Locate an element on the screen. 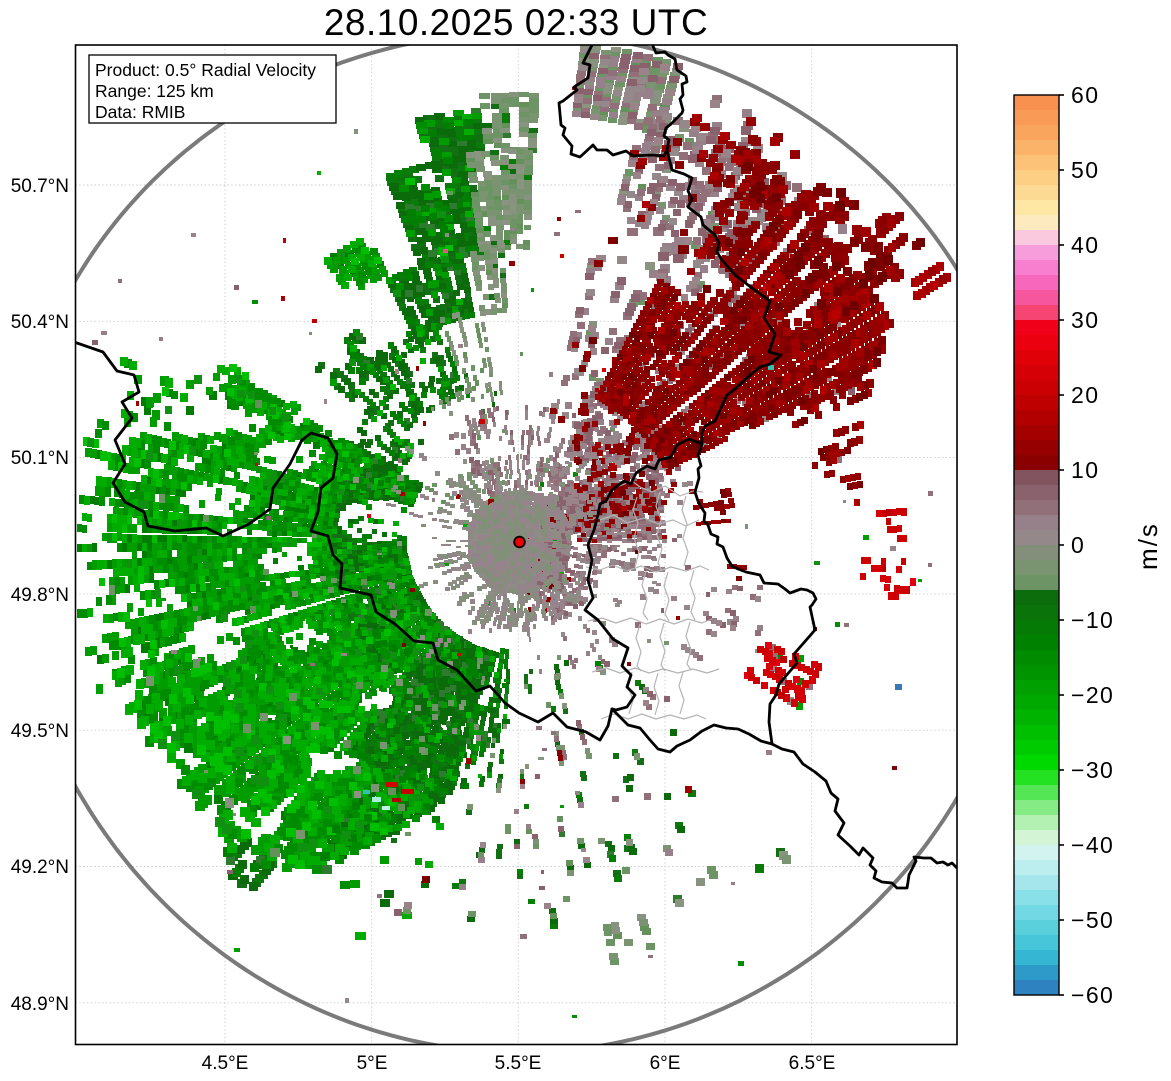 The height and width of the screenshot is (1081, 1171). svg-text: Product: 0.5° Radial Velocity is located at coordinates (205, 70).